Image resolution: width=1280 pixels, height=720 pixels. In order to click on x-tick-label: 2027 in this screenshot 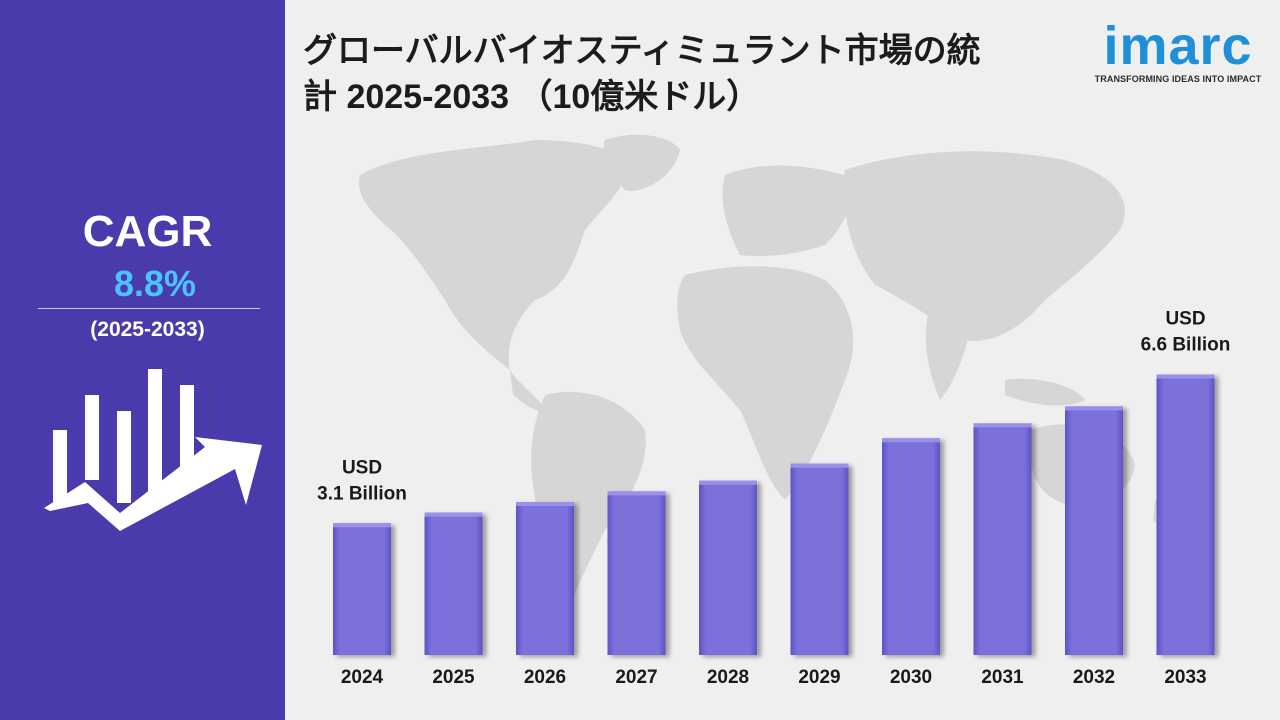, I will do `click(636, 677)`.